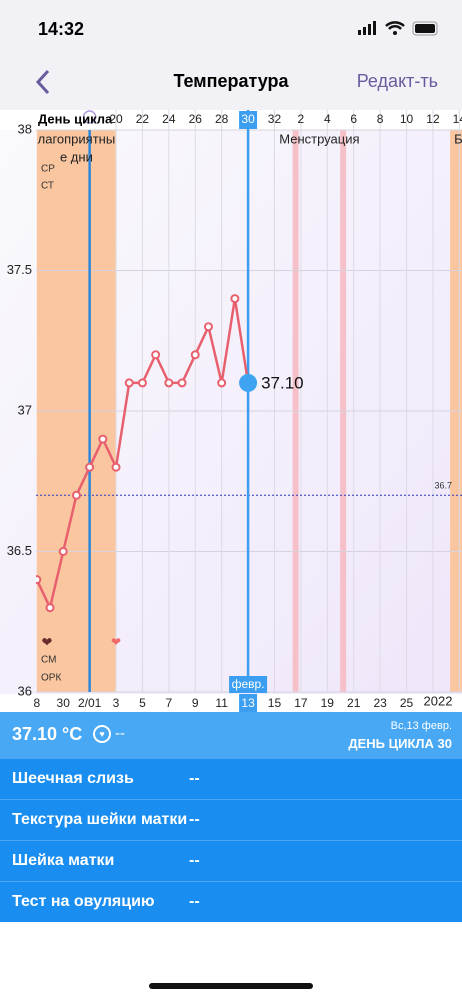 This screenshot has width=462, height=1000. I want to click on date-tick-label: 2/01, so click(90, 703).